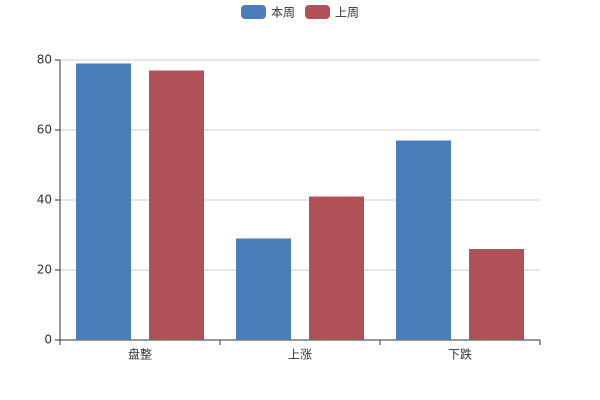  I want to click on y-tick-label: 60, so click(44, 130).